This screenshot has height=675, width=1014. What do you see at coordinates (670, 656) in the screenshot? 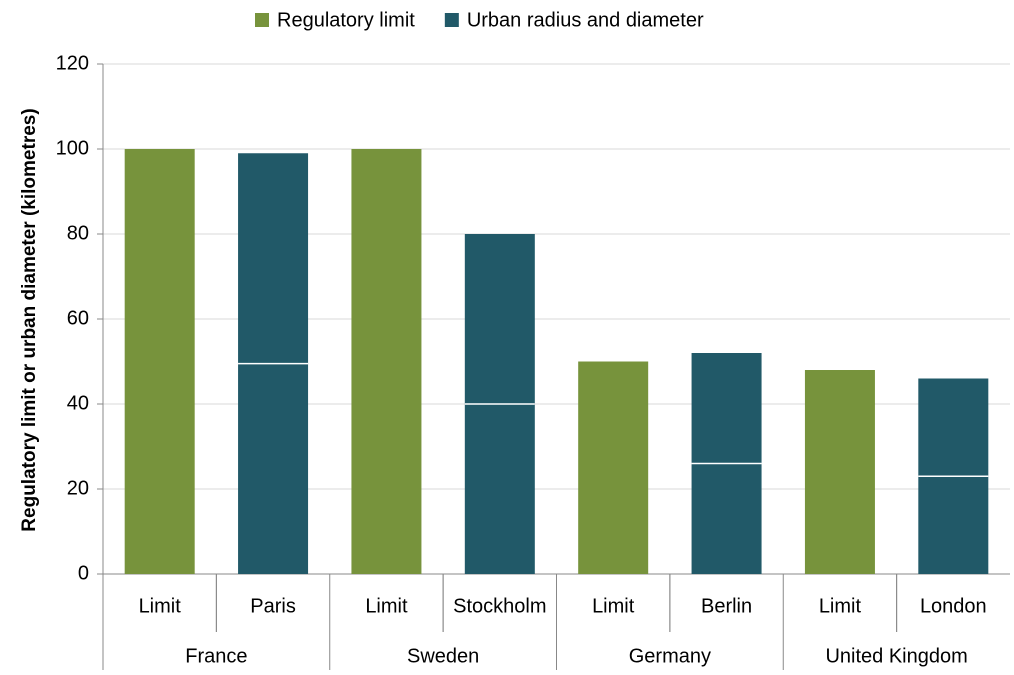
I see `group-label: Germany` at bounding box center [670, 656].